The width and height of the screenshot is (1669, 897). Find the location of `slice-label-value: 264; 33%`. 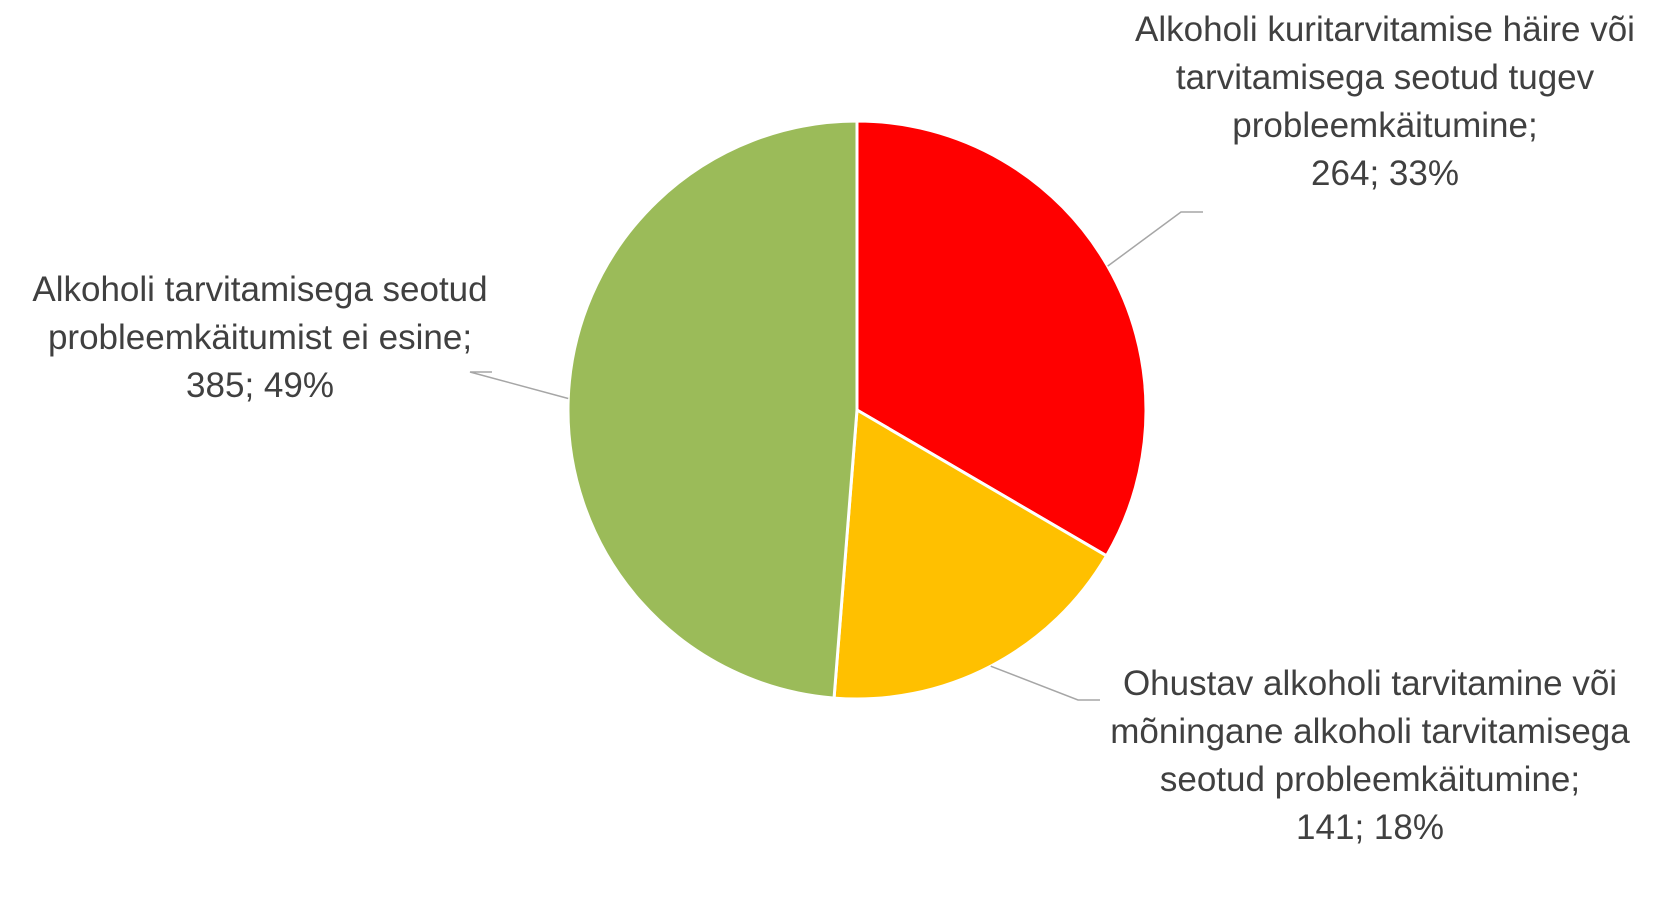

slice-label-value: 264; 33% is located at coordinates (1385, 173).